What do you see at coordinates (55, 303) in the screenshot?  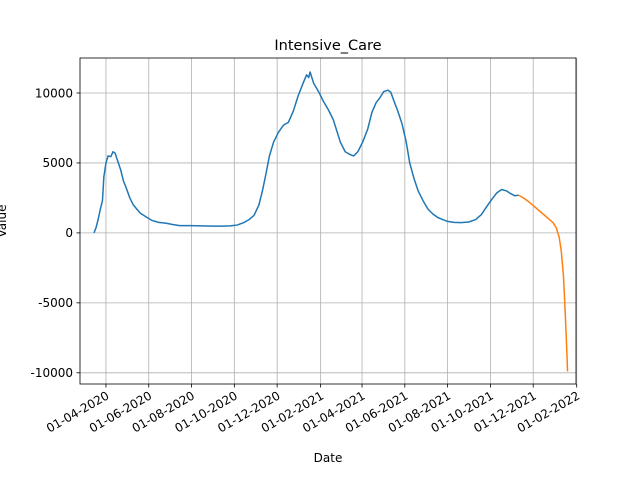 I see `y-tick-label: -5000` at bounding box center [55, 303].